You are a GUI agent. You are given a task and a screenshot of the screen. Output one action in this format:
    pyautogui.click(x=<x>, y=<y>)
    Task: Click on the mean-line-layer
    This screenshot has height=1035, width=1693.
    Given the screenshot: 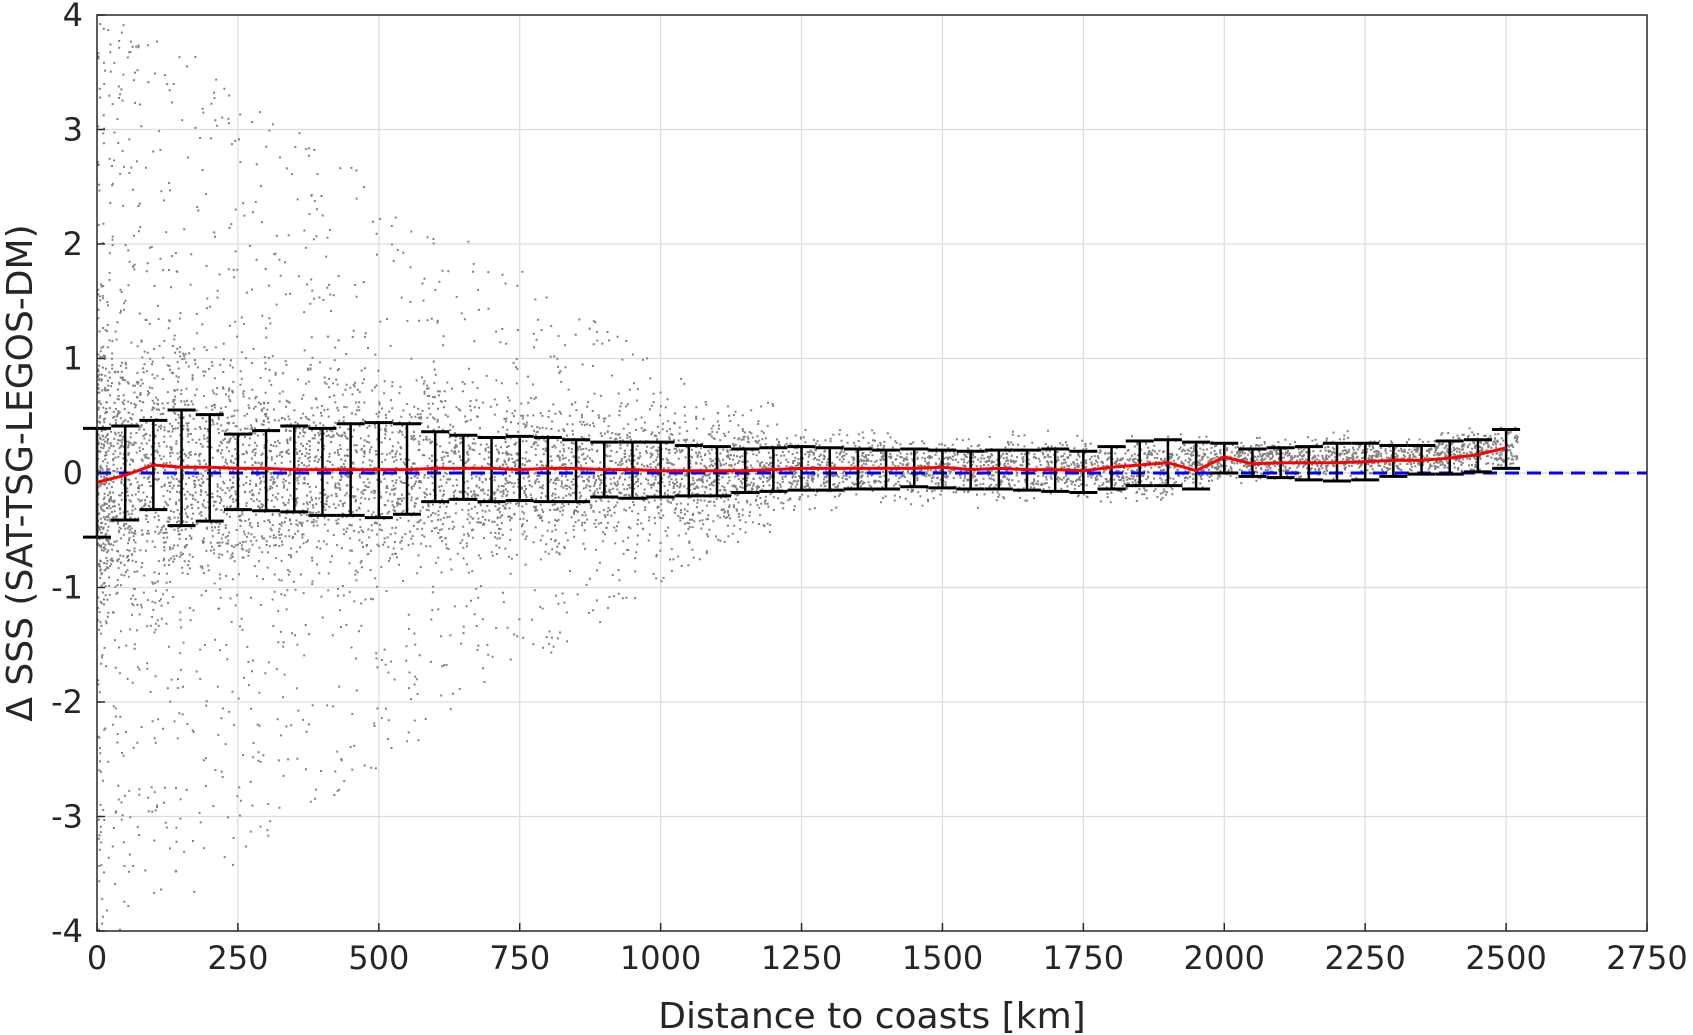 What is the action you would take?
    pyautogui.click(x=801, y=465)
    